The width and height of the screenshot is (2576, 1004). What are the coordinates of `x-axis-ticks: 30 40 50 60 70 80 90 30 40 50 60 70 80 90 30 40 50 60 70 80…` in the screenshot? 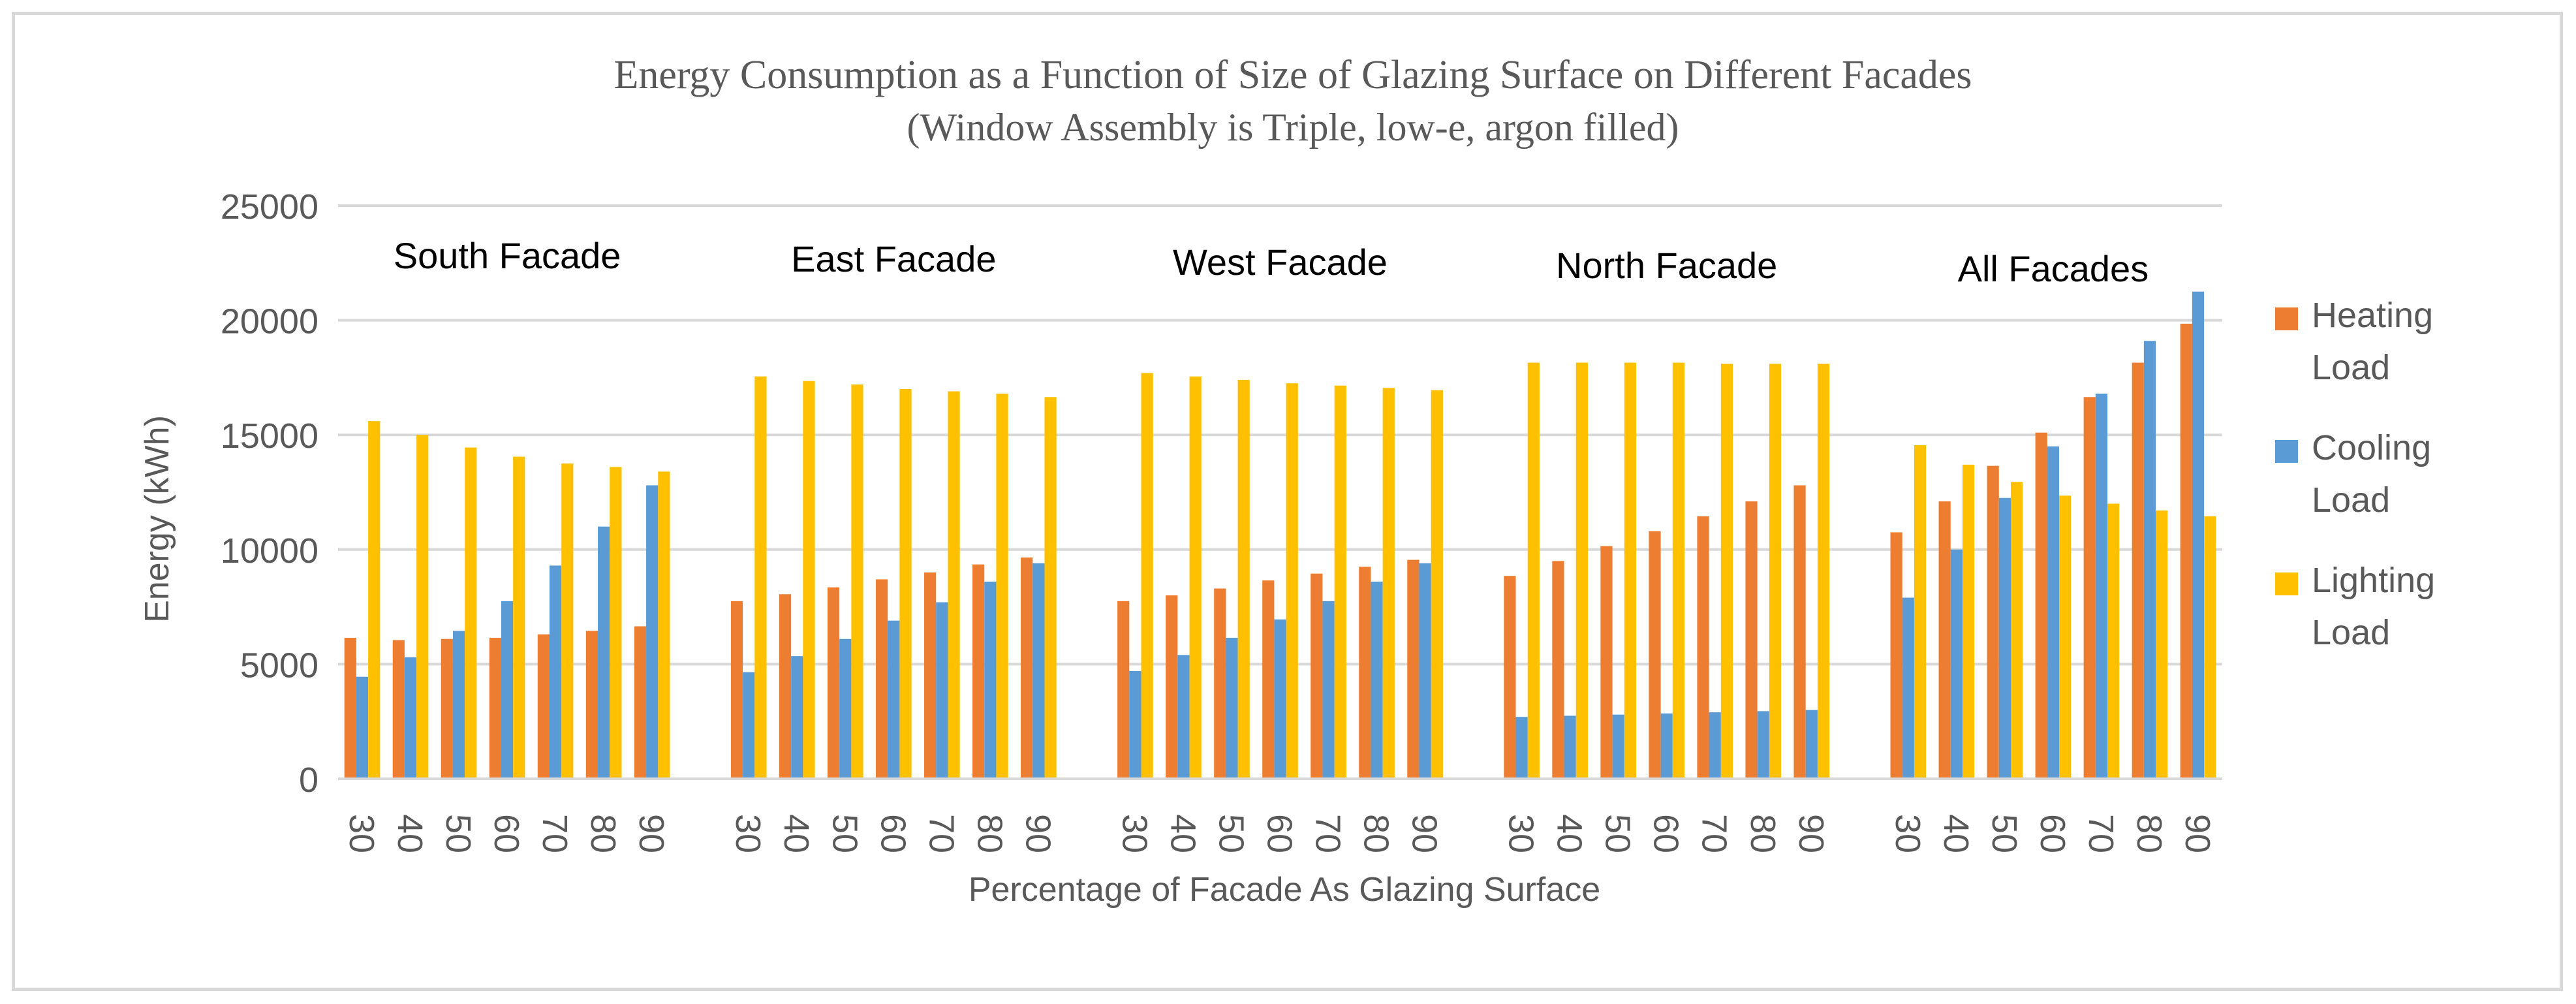 It's located at (1279, 834).